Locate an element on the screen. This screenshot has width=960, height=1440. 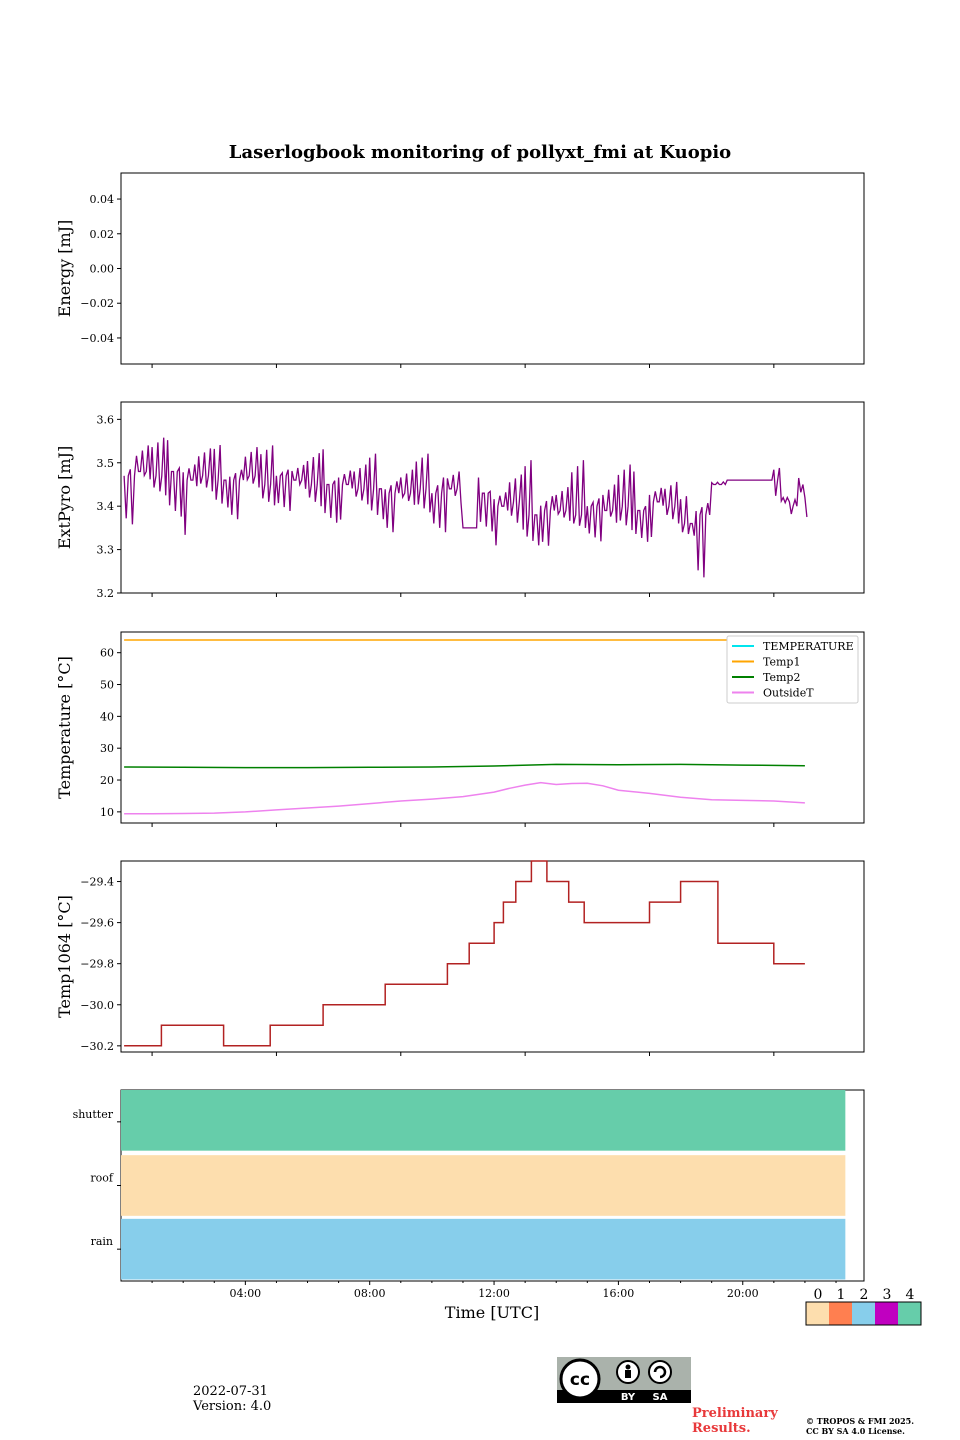
sa-icon-arrow is located at coordinates (660, 1372).